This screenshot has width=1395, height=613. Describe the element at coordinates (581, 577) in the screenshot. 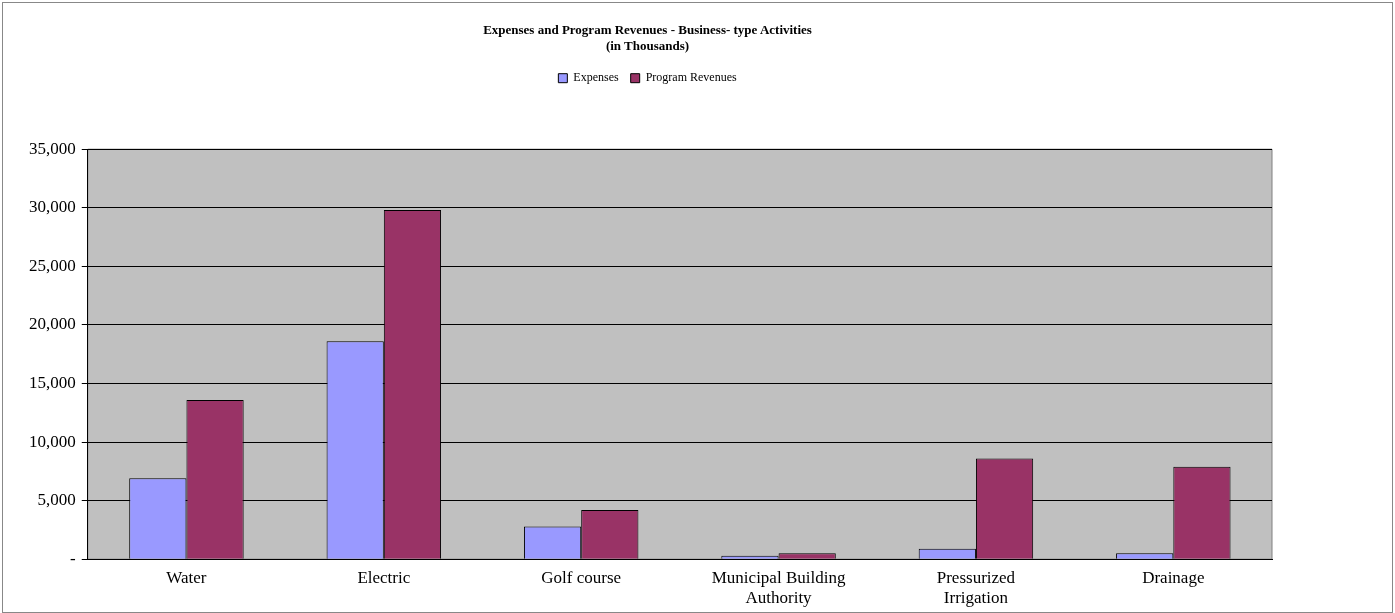

I see `x-tick-label: Golf course` at that location.